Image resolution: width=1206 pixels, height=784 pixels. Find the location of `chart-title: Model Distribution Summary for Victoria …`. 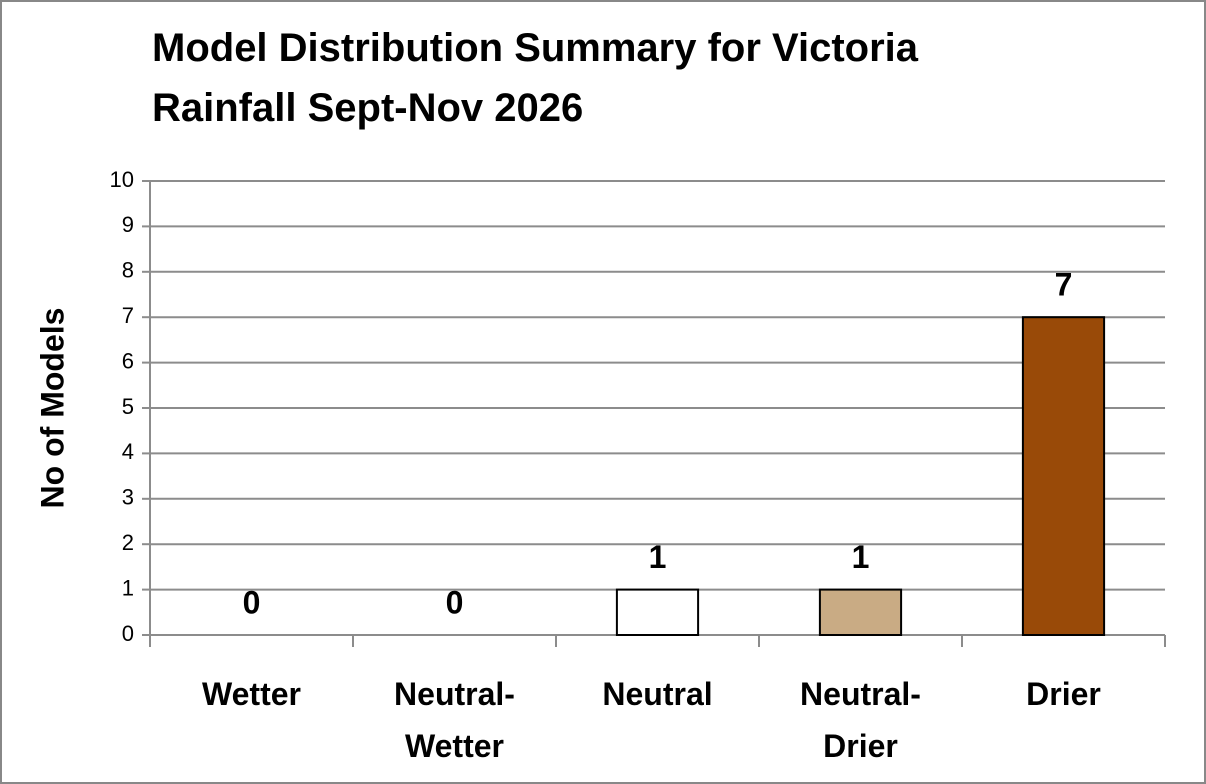

chart-title: Model Distribution Summary for Victoria … is located at coordinates (535, 78).